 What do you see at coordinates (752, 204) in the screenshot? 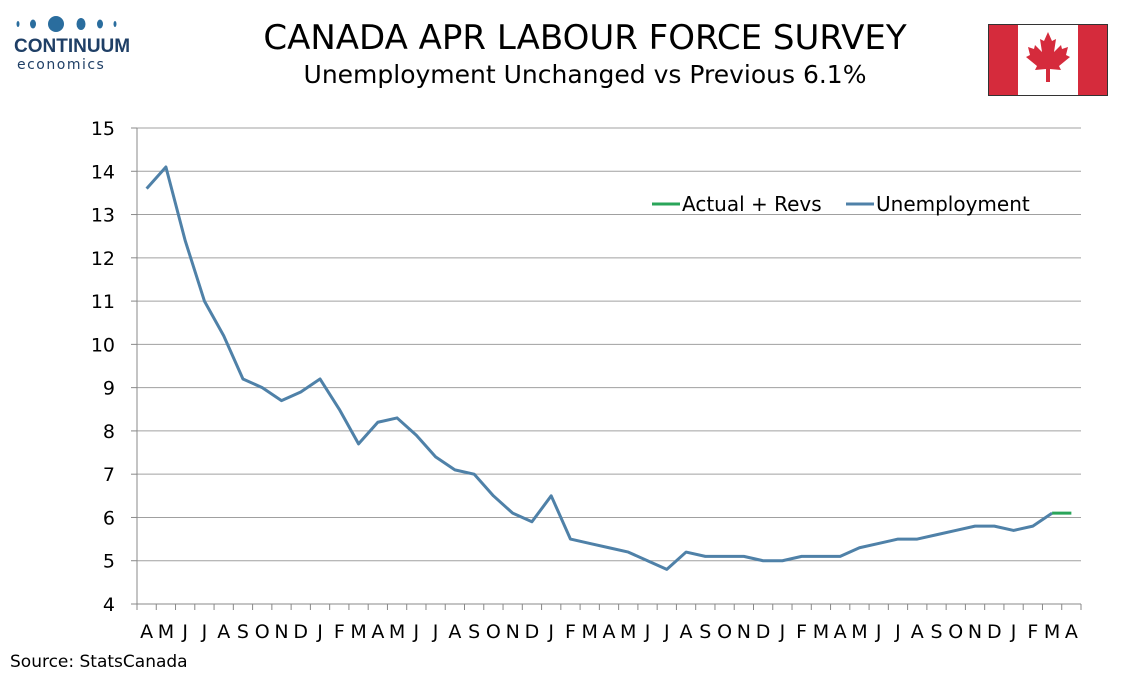
I see `legend-label: Actual + Revs` at bounding box center [752, 204].